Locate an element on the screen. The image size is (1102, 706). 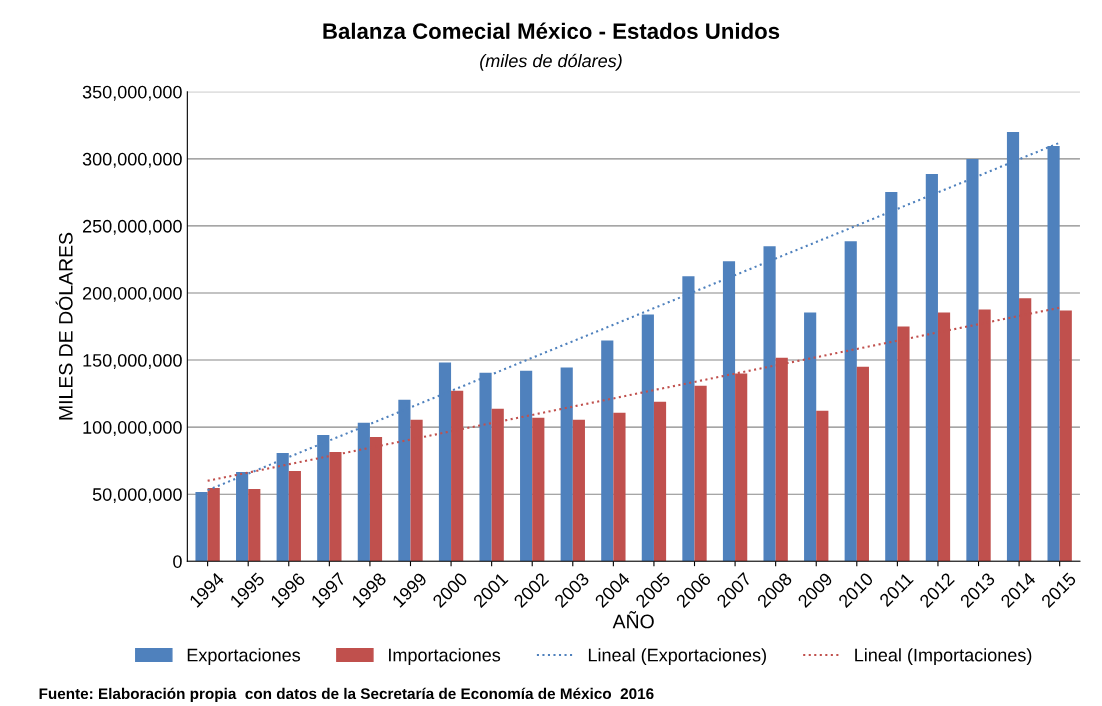
legend-label: Lineal (Importaciones) is located at coordinates (943, 657).